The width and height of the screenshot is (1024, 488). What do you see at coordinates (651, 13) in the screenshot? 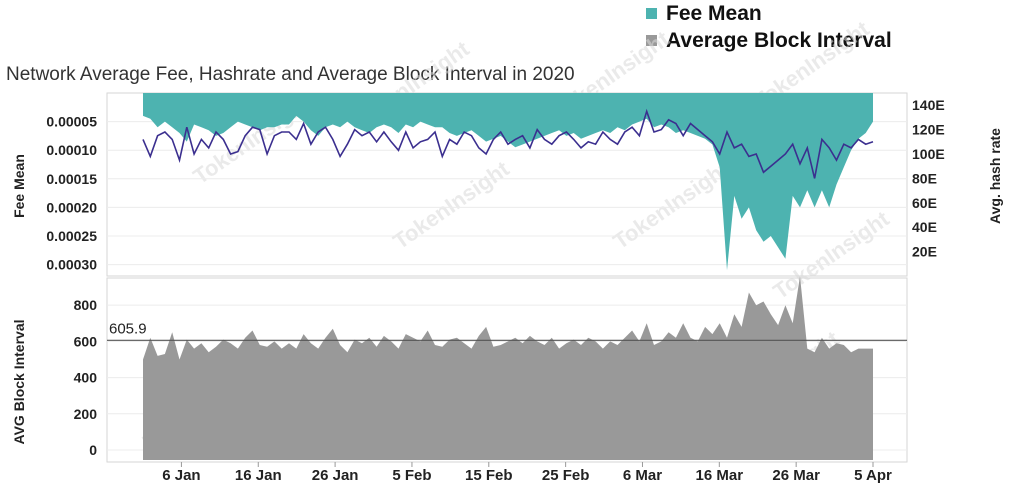
I see `legend-swatch-fee-mean` at bounding box center [651, 13].